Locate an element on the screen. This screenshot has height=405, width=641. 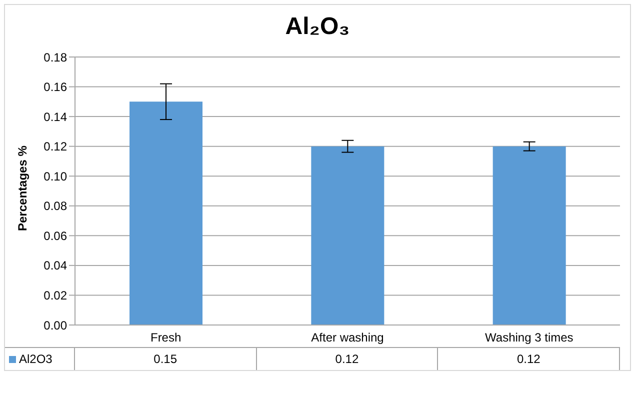
chart-title: Al₂O₃ is located at coordinates (317, 27).